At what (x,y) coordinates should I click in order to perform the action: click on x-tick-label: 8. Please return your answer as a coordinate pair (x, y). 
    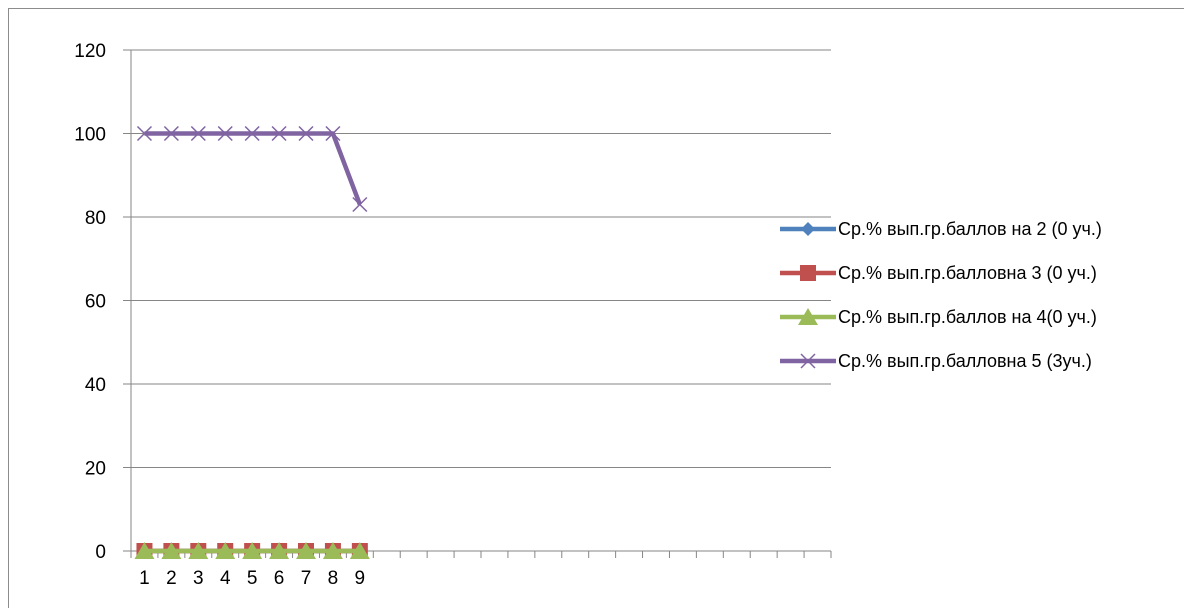
    Looking at the image, I should click on (333, 578).